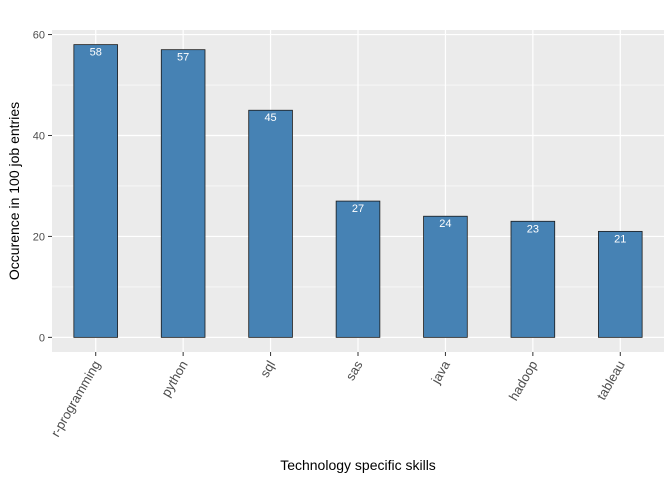 The width and height of the screenshot is (672, 480). Describe the element at coordinates (39, 237) in the screenshot. I see `y-tick-label: 20` at that location.